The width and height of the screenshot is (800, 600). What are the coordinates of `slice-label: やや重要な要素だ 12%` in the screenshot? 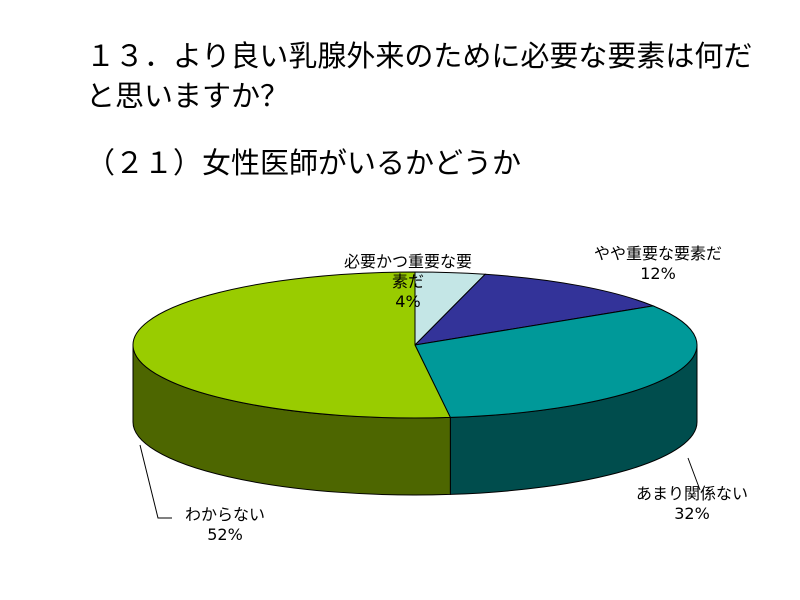 It's located at (658, 264).